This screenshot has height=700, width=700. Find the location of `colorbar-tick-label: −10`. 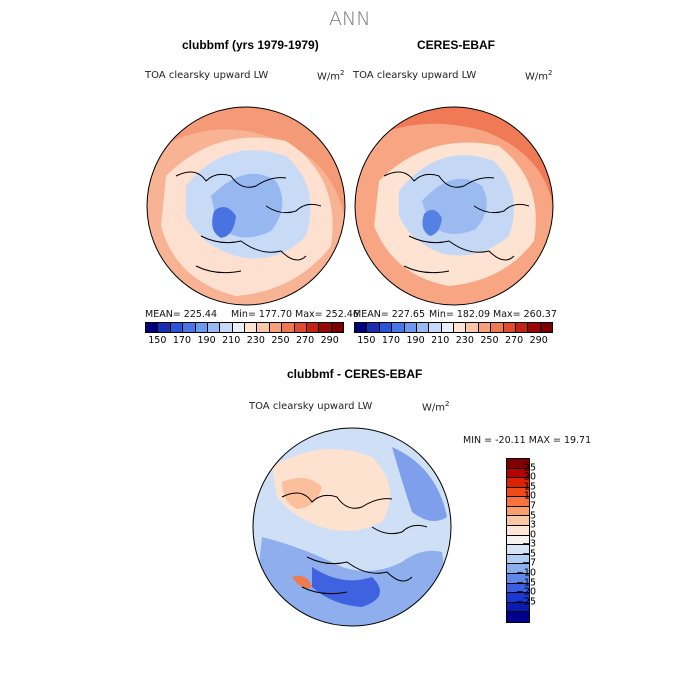

colorbar-tick-label: −10 is located at coordinates (525, 573).